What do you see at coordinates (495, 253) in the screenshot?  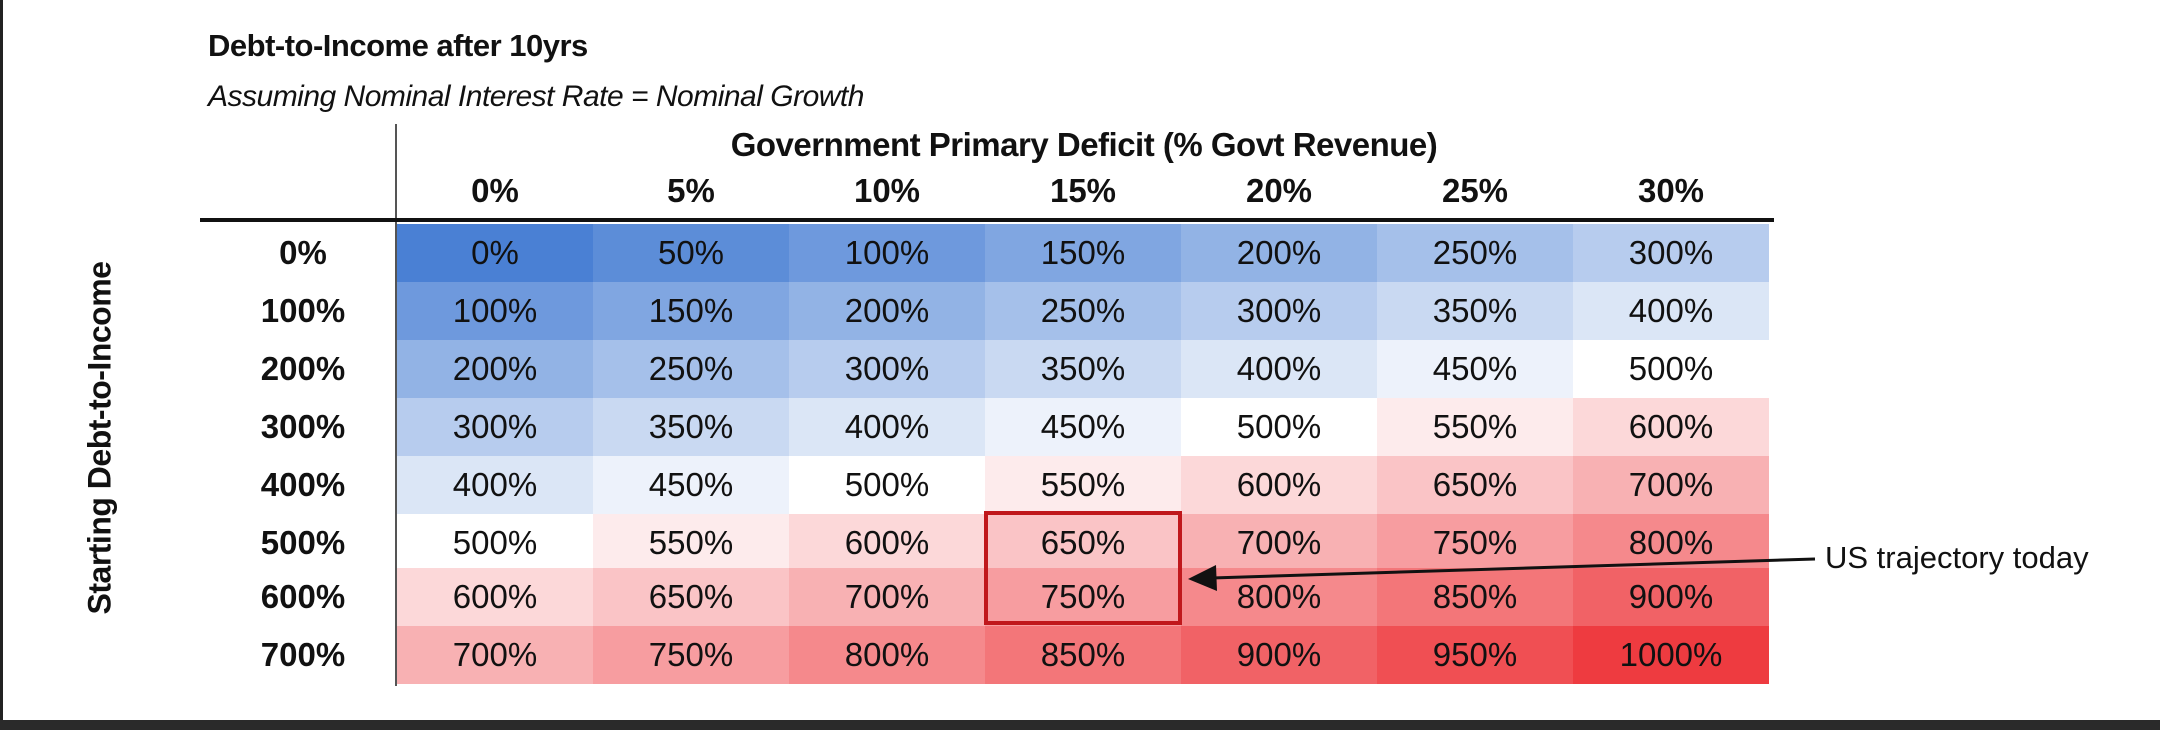 I see `heatmap-cell: 0%` at bounding box center [495, 253].